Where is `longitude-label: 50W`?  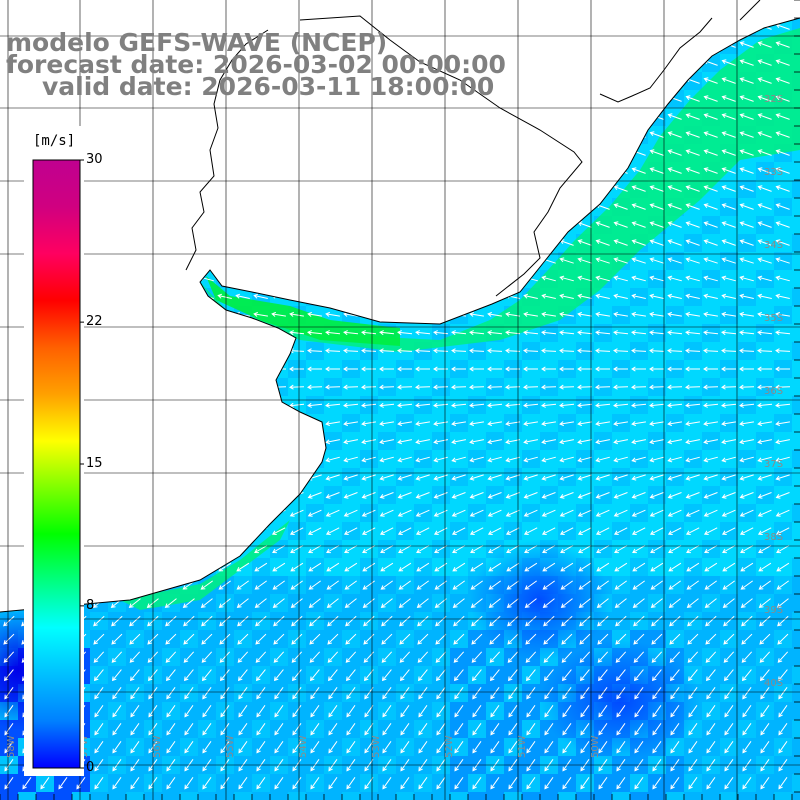
longitude-label: 50W is located at coordinates (595, 746).